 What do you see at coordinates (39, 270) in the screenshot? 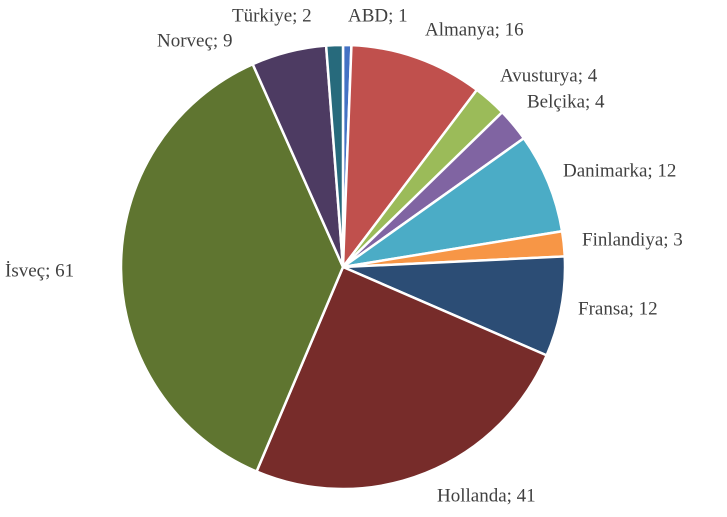
I see `data-label: İsveç; 61` at bounding box center [39, 270].